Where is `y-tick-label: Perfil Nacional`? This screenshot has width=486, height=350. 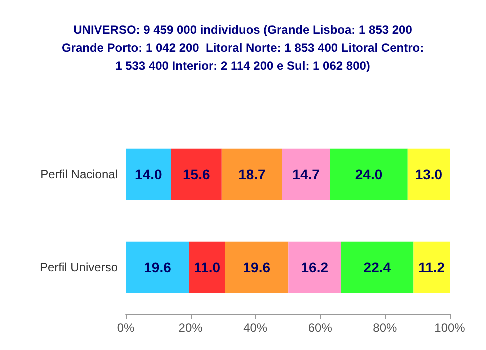
y-tick-label: Perfil Nacional is located at coordinates (79, 175).